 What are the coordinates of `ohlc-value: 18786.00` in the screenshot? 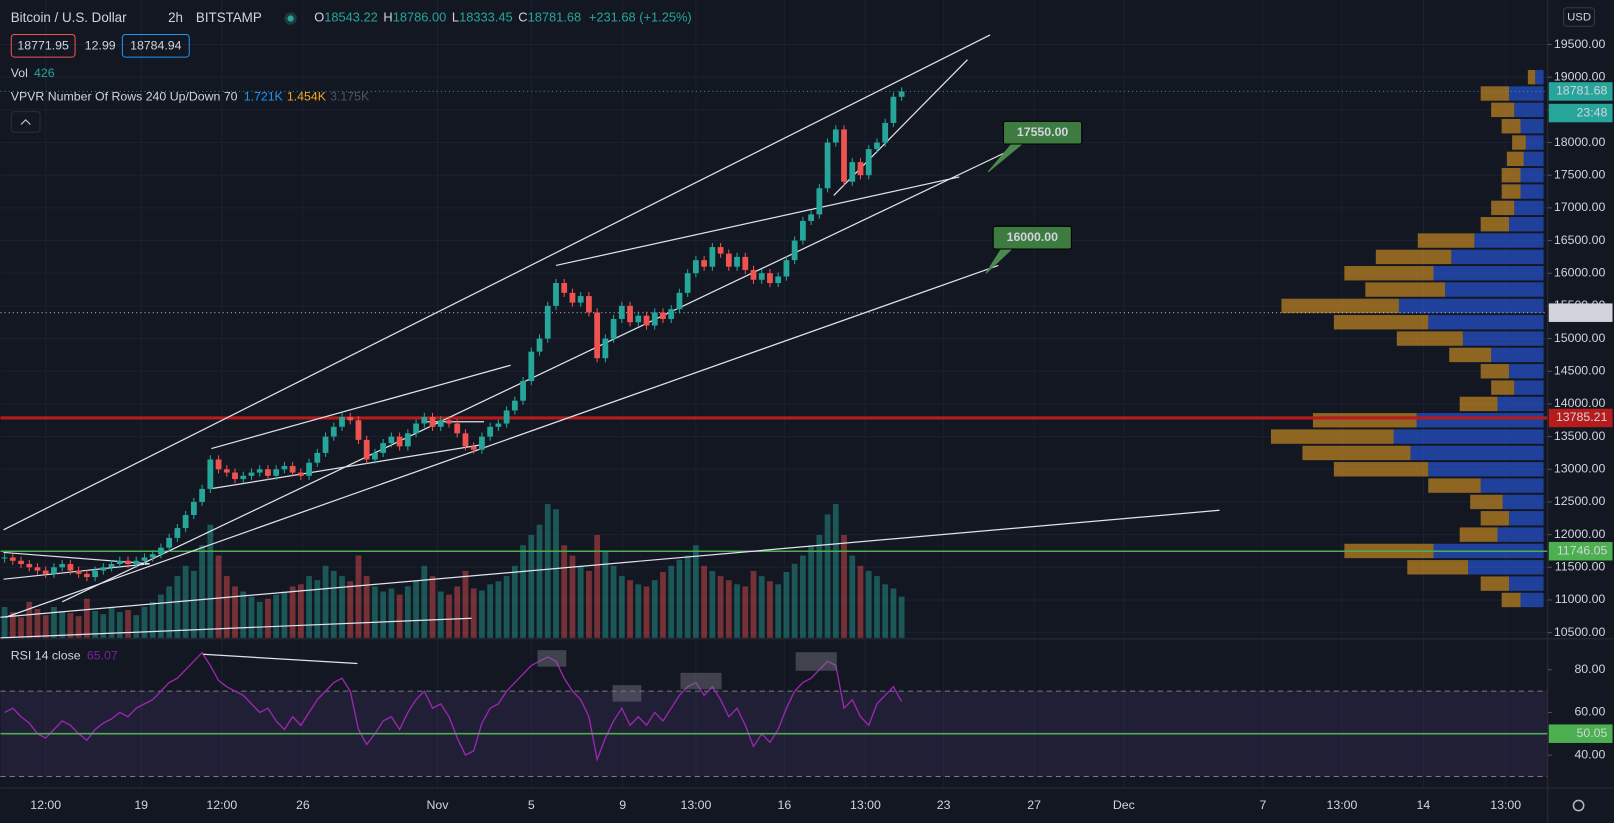 It's located at (420, 17).